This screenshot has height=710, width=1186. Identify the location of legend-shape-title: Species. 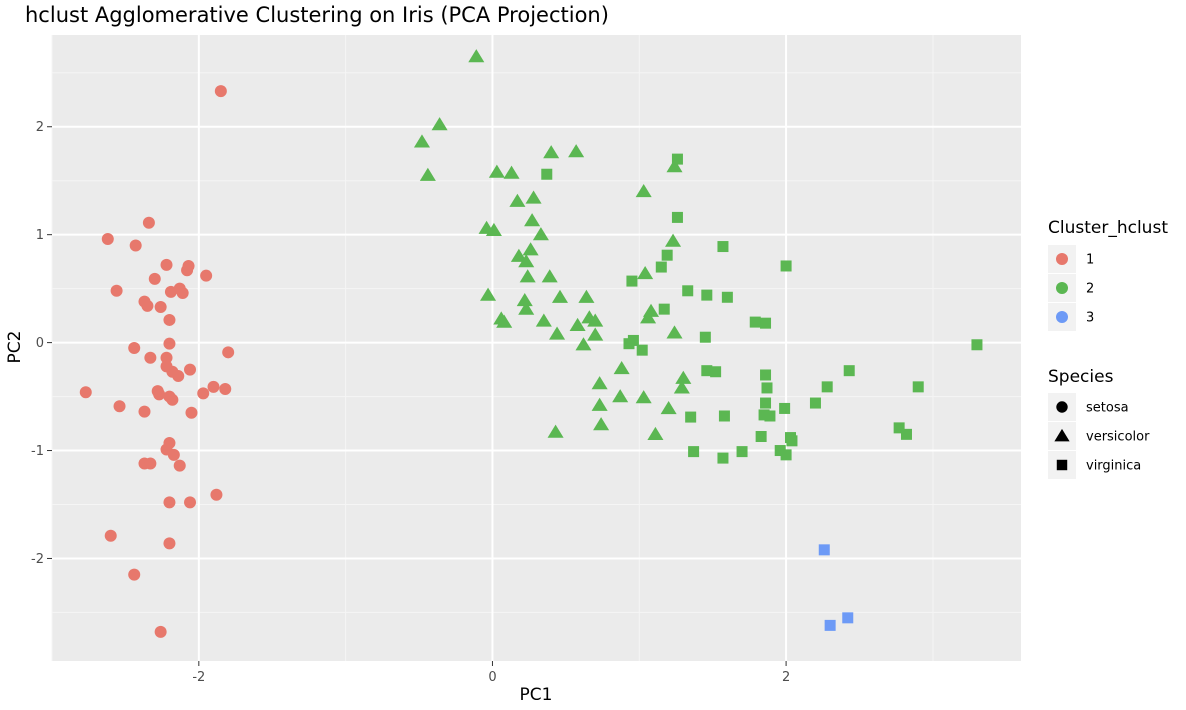
(1081, 377).